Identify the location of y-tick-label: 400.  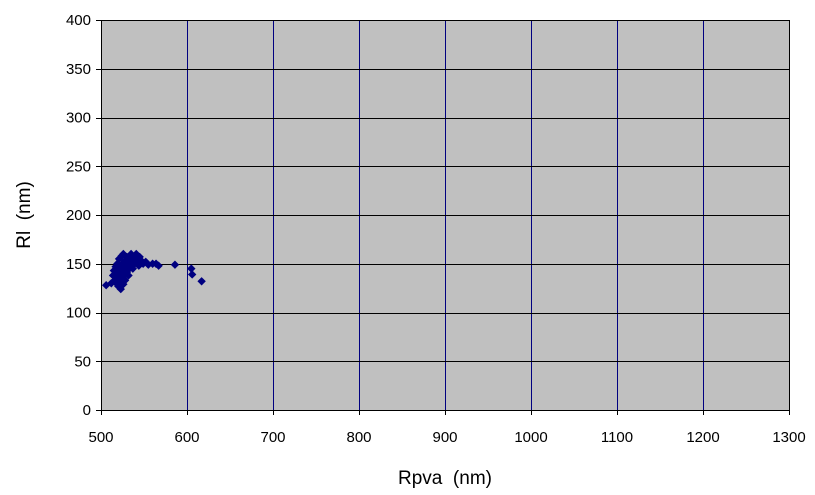
(78, 20).